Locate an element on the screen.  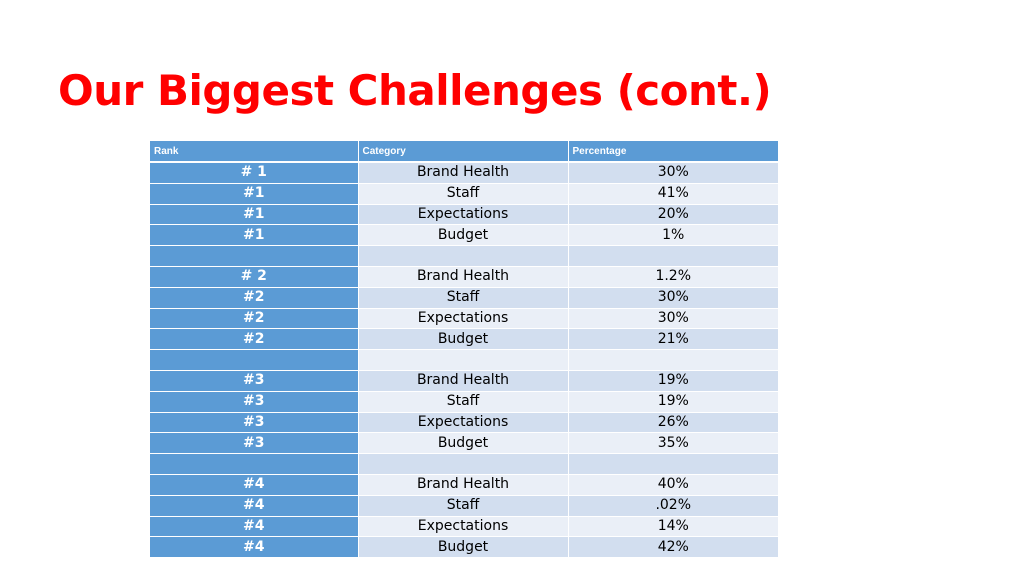
percentage-cell: 40% is located at coordinates (673, 485).